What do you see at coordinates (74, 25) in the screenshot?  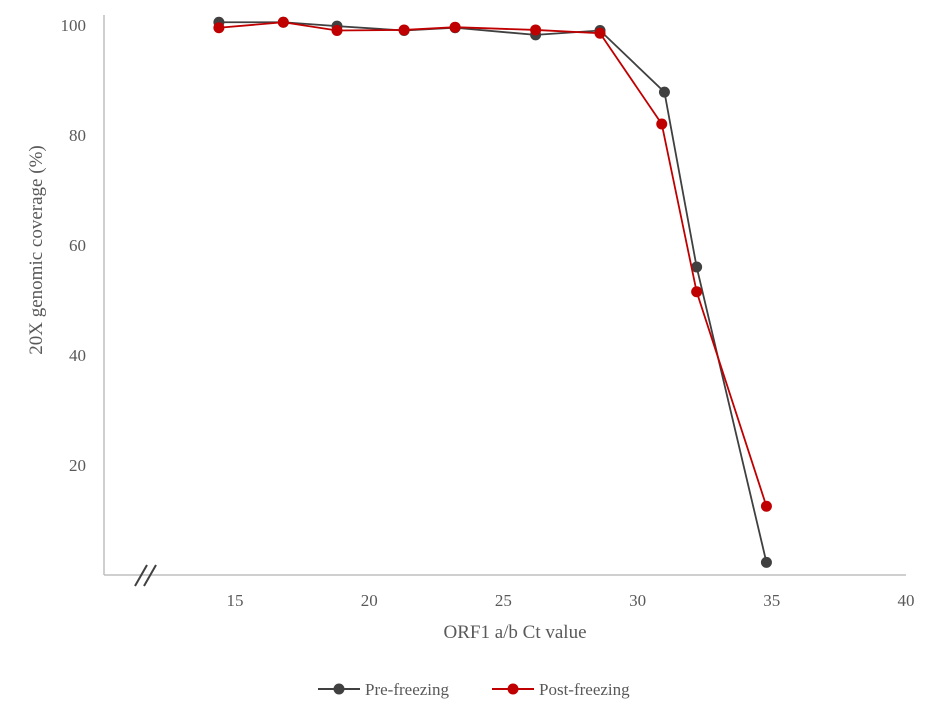 I see `y-tick-label: 100` at bounding box center [74, 25].